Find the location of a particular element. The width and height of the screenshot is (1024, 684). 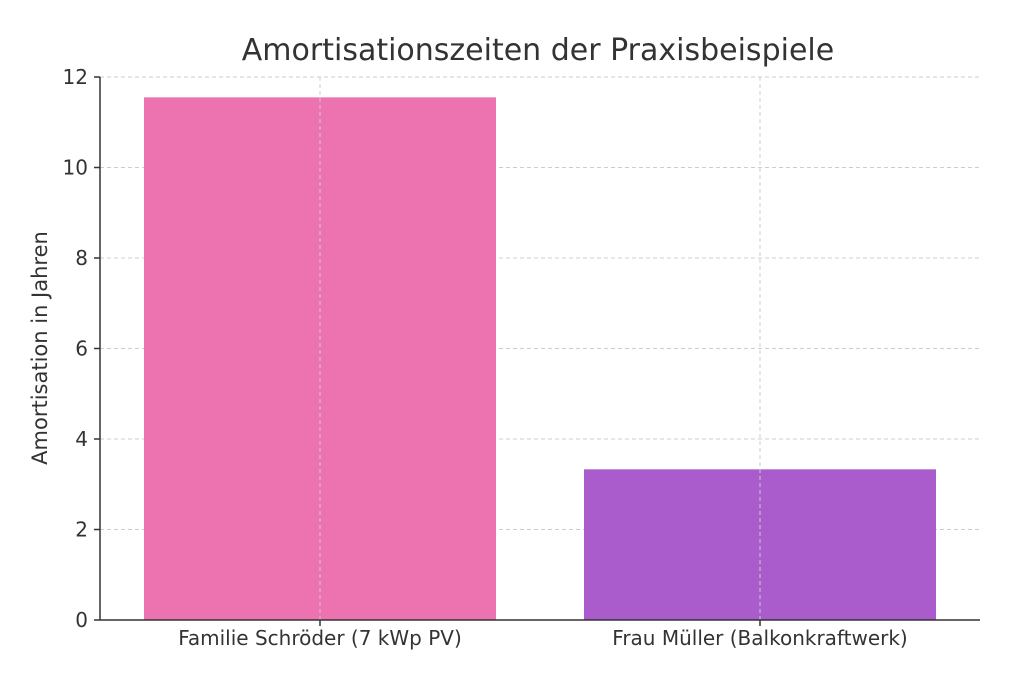

y-tick-labels: 0 2 4 6 8 10 12 is located at coordinates (75, 348).